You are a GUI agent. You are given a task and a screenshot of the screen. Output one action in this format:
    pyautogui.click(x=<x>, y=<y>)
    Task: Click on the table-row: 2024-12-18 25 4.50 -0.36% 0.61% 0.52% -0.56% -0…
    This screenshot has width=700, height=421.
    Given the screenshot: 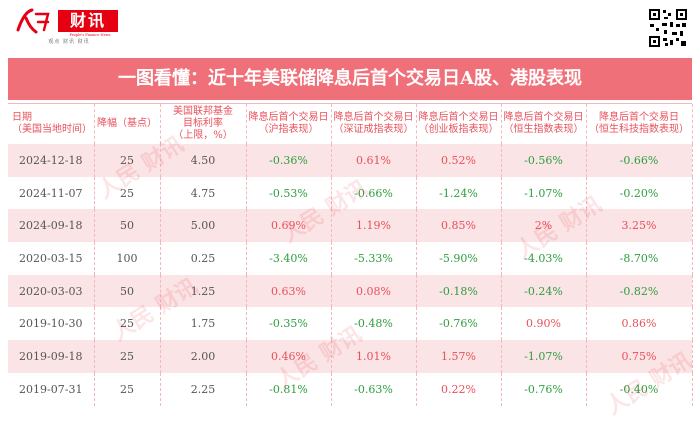 What is the action you would take?
    pyautogui.click(x=350, y=160)
    